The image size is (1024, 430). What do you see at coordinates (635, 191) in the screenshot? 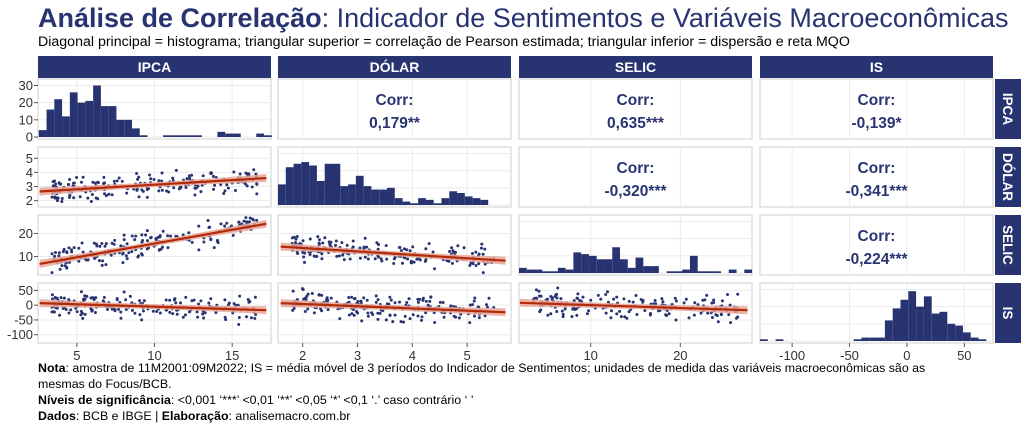
I see `correlation-value: -0,320***` at bounding box center [635, 191].